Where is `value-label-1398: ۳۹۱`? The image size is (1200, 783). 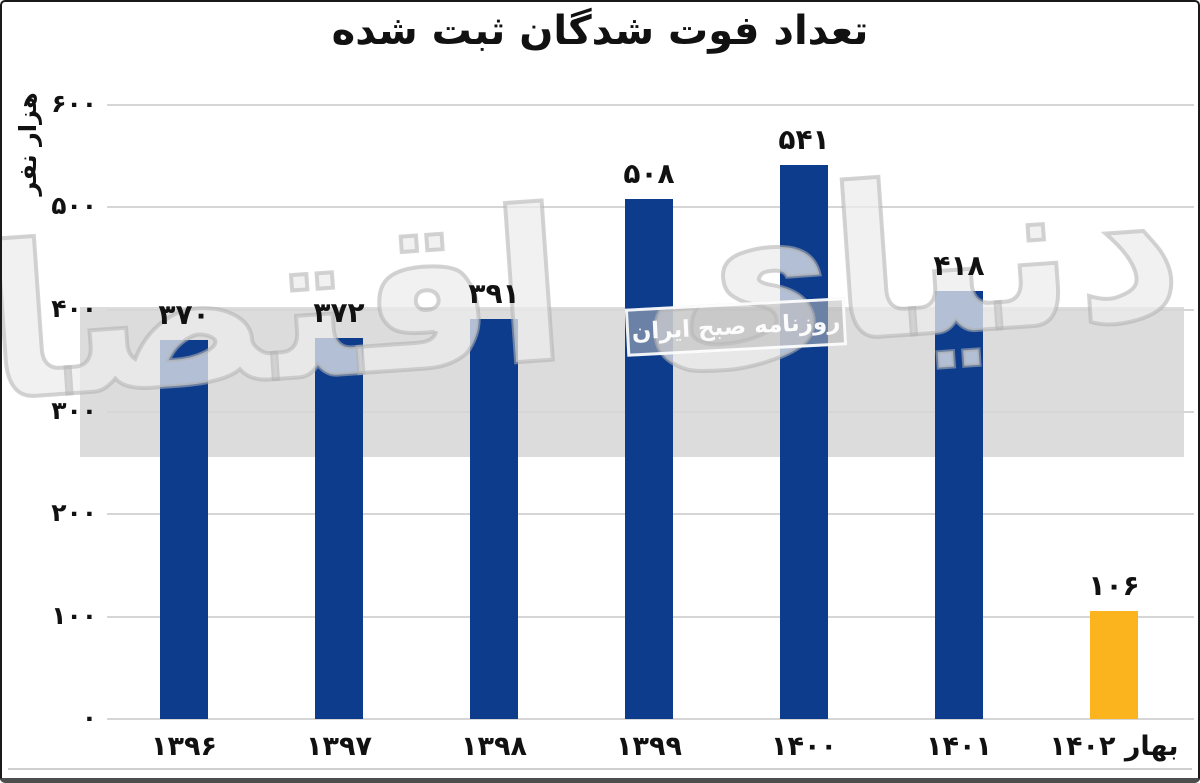
value-label-1398: ۳۹۱ is located at coordinates (494, 293).